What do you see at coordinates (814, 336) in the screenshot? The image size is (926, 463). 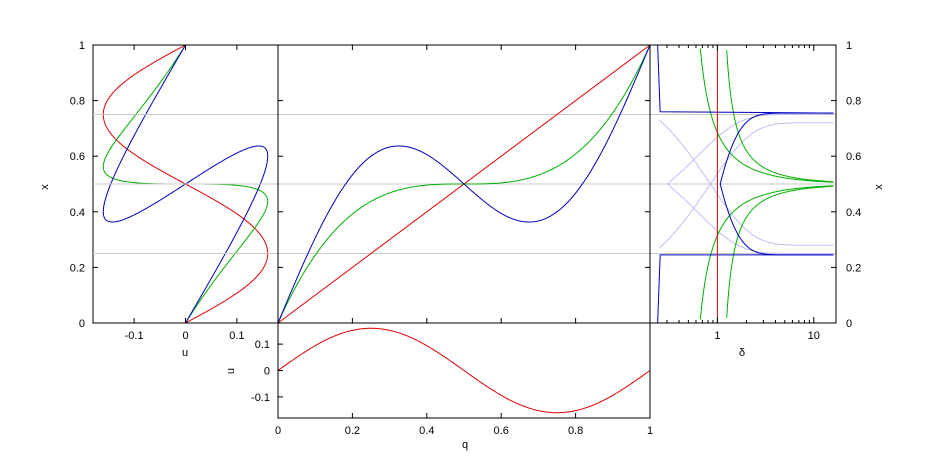 I see `right-xtick-label-1: 10` at bounding box center [814, 336].